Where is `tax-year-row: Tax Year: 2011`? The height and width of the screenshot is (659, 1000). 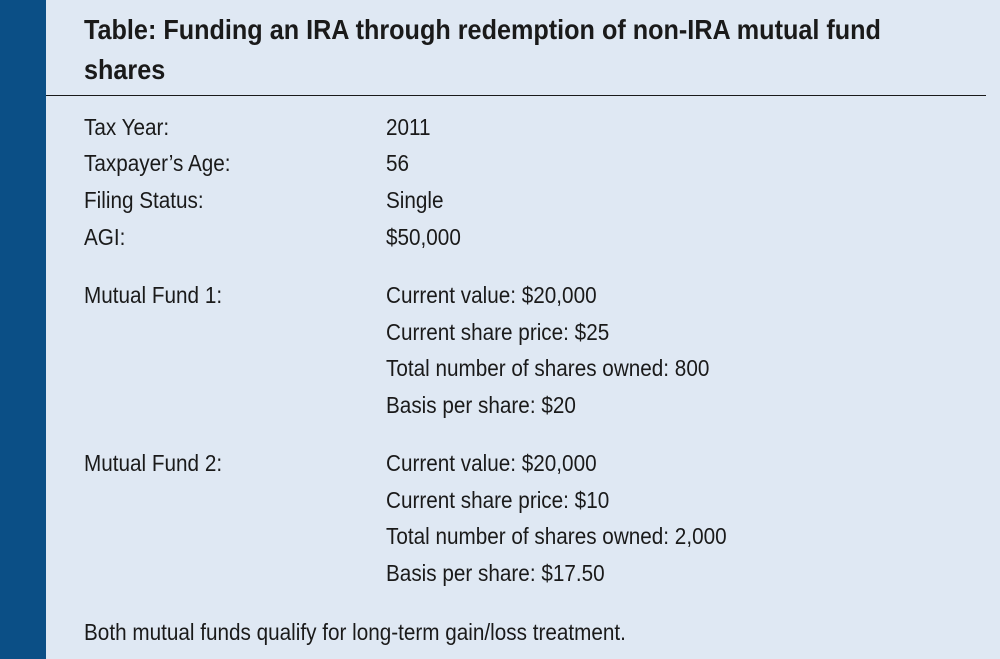
tax-year-row: Tax Year: 2011 is located at coordinates (524, 127).